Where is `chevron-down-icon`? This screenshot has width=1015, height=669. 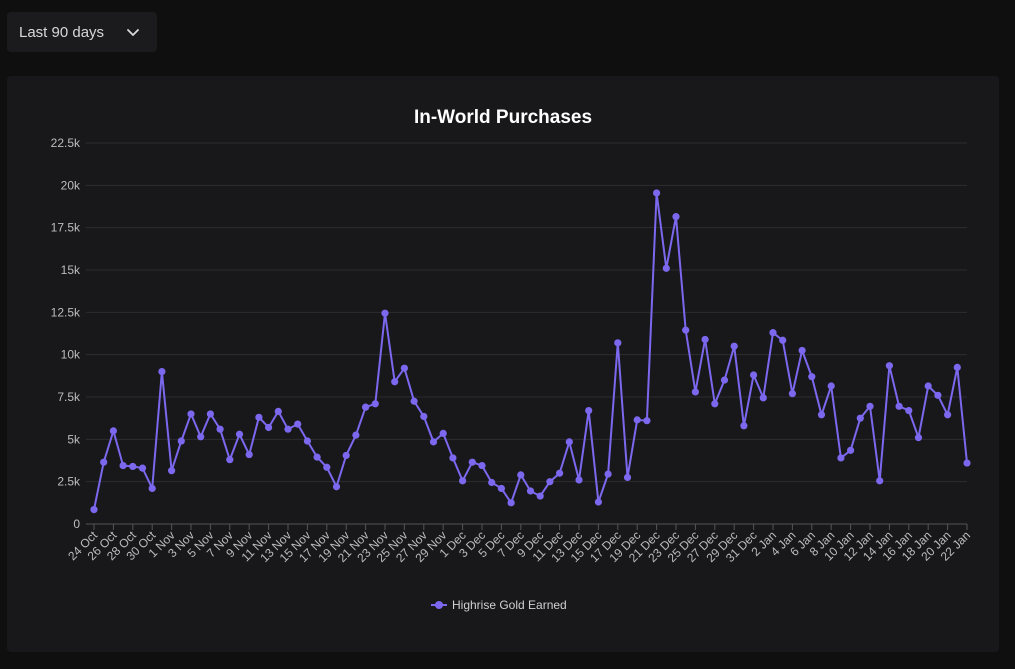 chevron-down-icon is located at coordinates (133, 32).